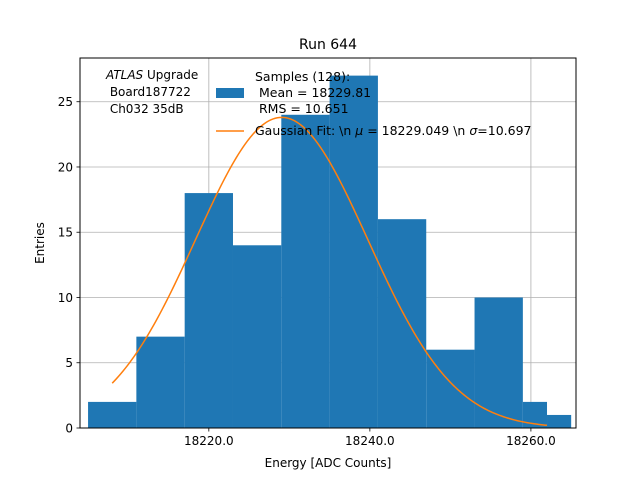 The width and height of the screenshot is (640, 484). Describe the element at coordinates (313, 92) in the screenshot. I see `legend-mean: Mean = 18229.81` at that location.